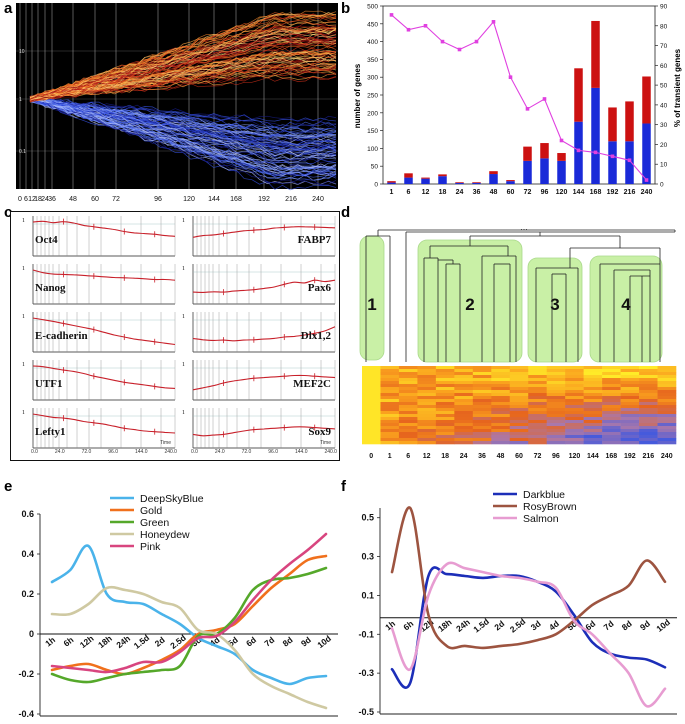 The height and width of the screenshot is (724, 685). What do you see at coordinates (50, 288) in the screenshot?
I see `gene-name: Nanog` at bounding box center [50, 288].